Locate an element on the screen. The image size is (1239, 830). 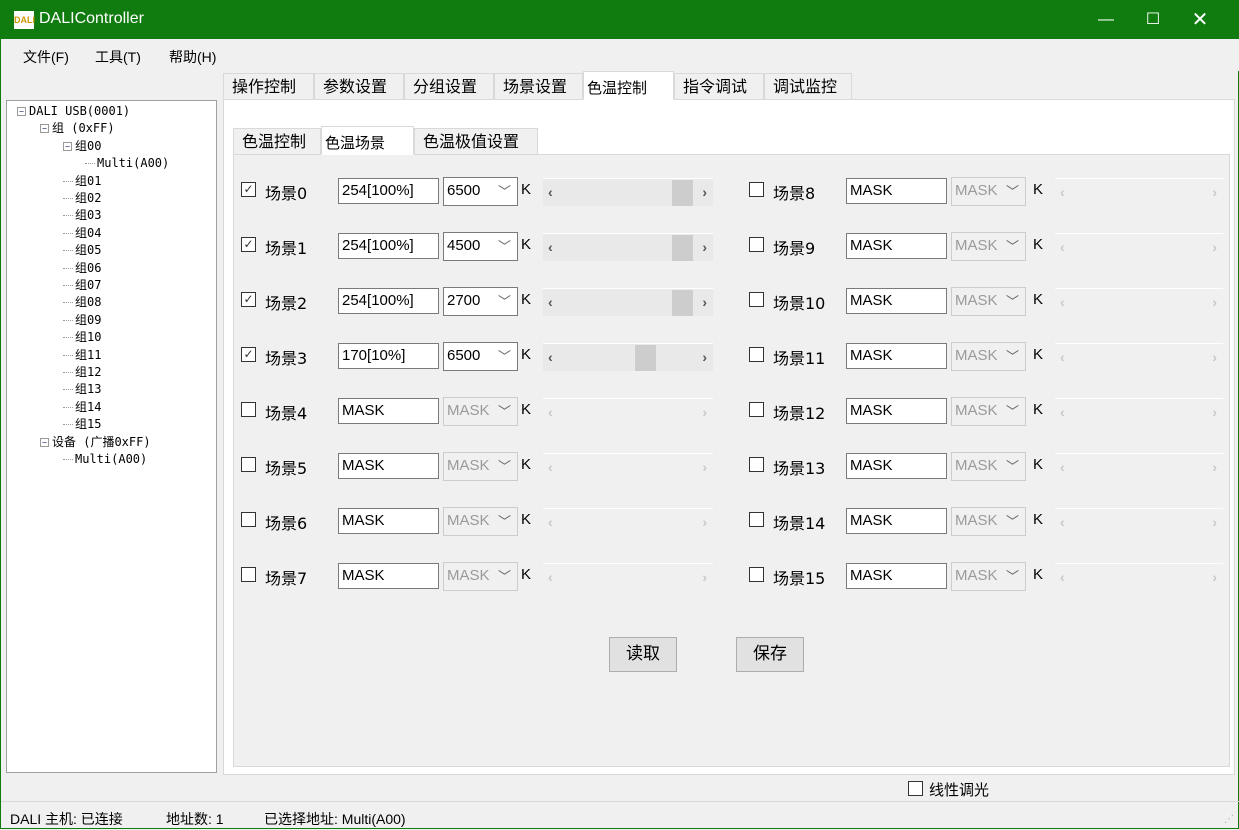
scene-temp-select: 2700 ﹀ is located at coordinates (480, 301).